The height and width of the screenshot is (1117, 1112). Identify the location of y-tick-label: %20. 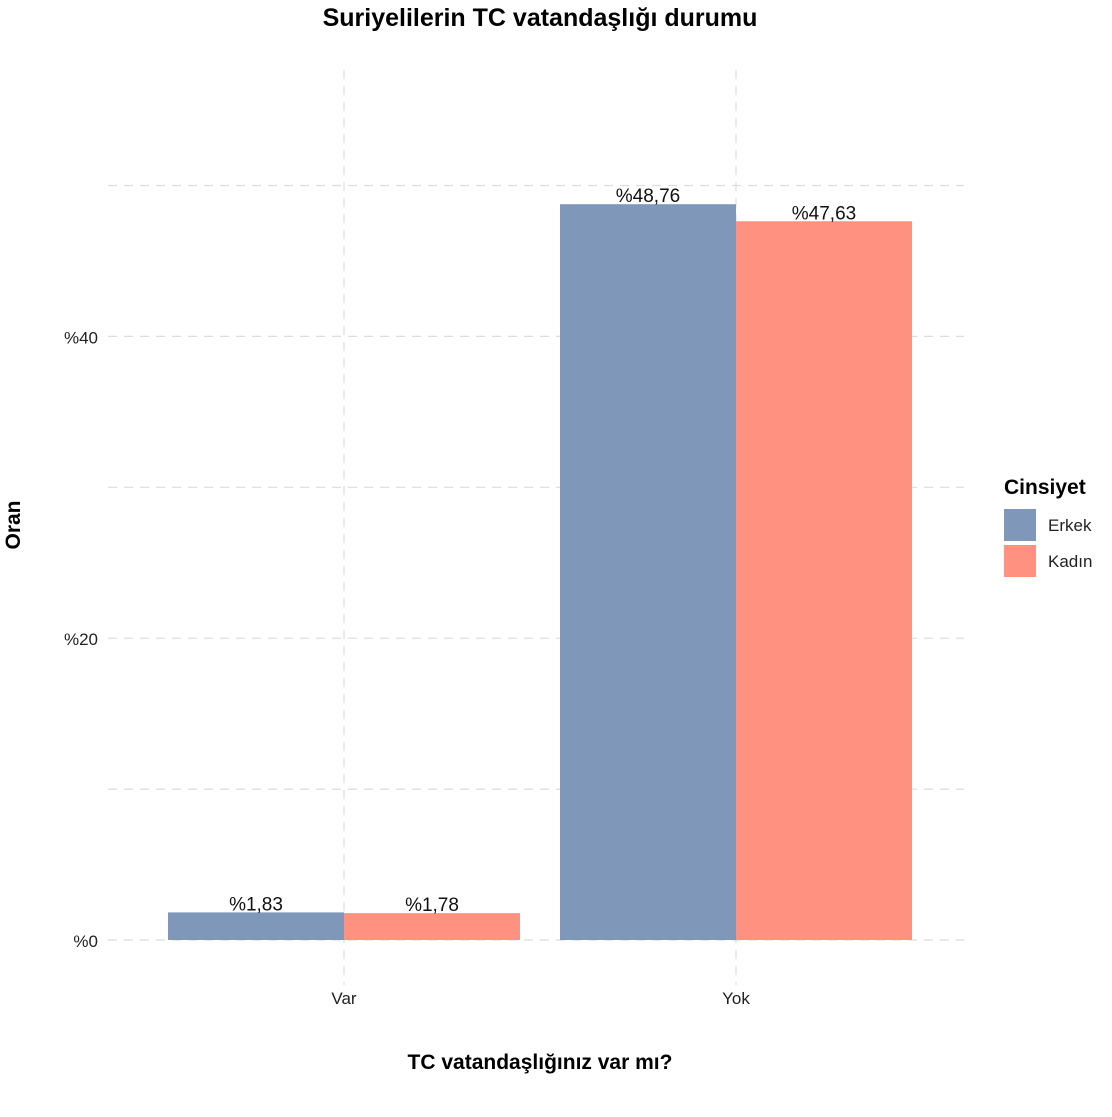
(81, 639).